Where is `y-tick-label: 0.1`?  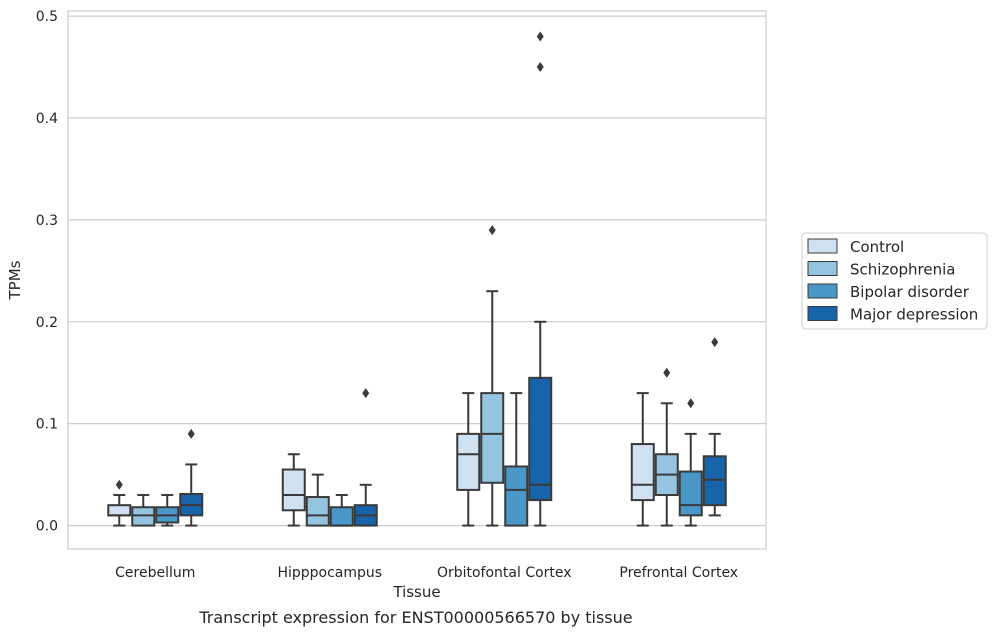
y-tick-label: 0.1 is located at coordinates (47, 425).